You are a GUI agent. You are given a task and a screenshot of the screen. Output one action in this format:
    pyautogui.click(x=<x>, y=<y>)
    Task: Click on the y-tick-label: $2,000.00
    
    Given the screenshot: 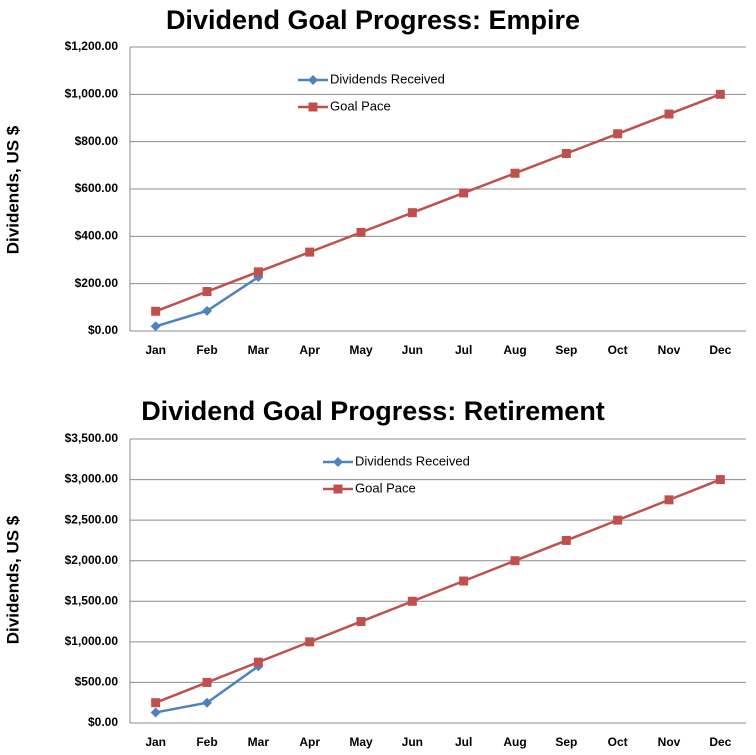 What is the action you would take?
    pyautogui.click(x=92, y=560)
    